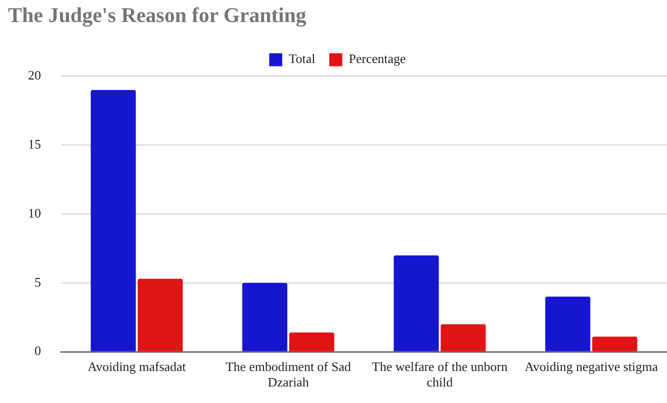 The image size is (667, 403). What do you see at coordinates (302, 58) in the screenshot?
I see `legend-label: Total` at bounding box center [302, 58].